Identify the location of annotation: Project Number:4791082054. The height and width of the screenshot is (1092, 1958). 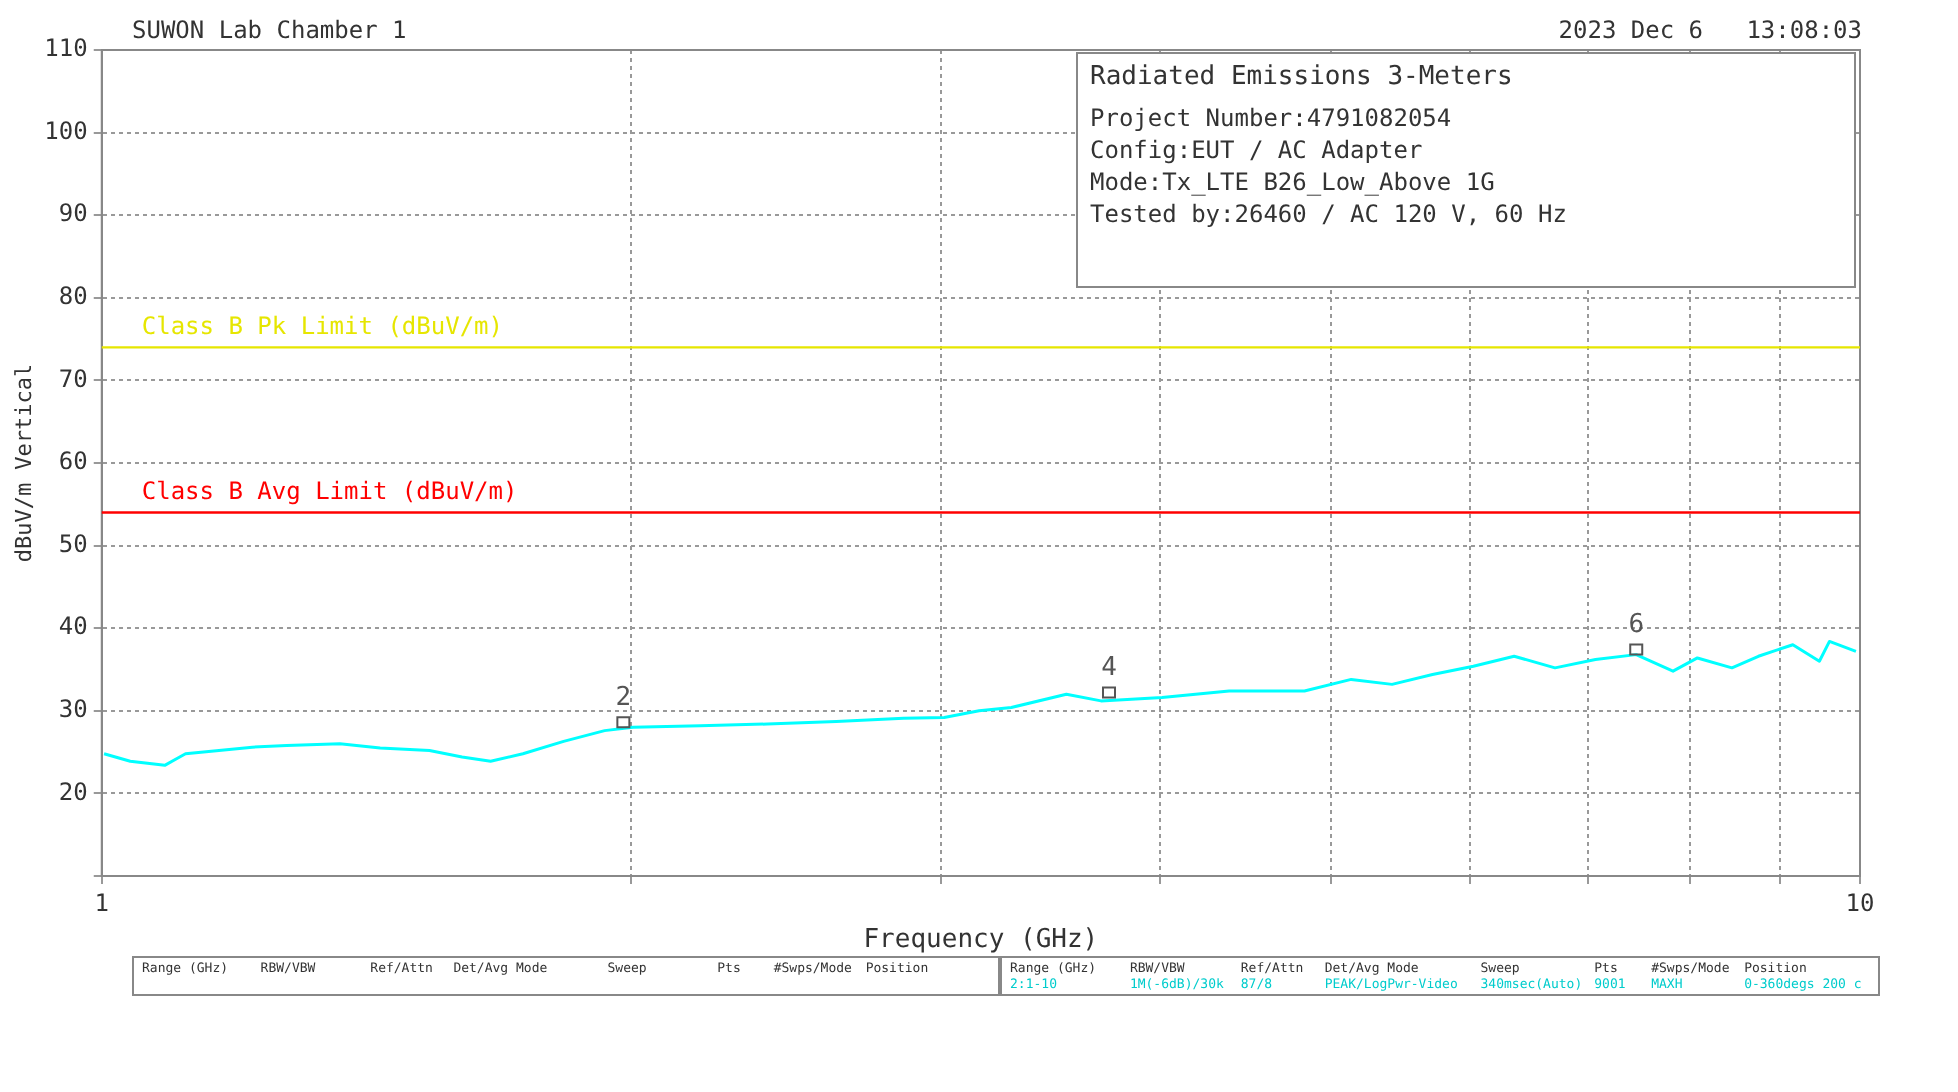
(1272, 118).